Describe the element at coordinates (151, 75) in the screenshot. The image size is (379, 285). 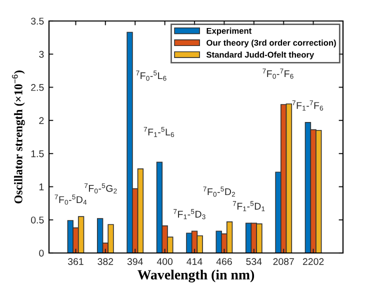
I see `annotation: $^{7}$F$_{0}$-$^{5}$L$_{6}$` at that location.